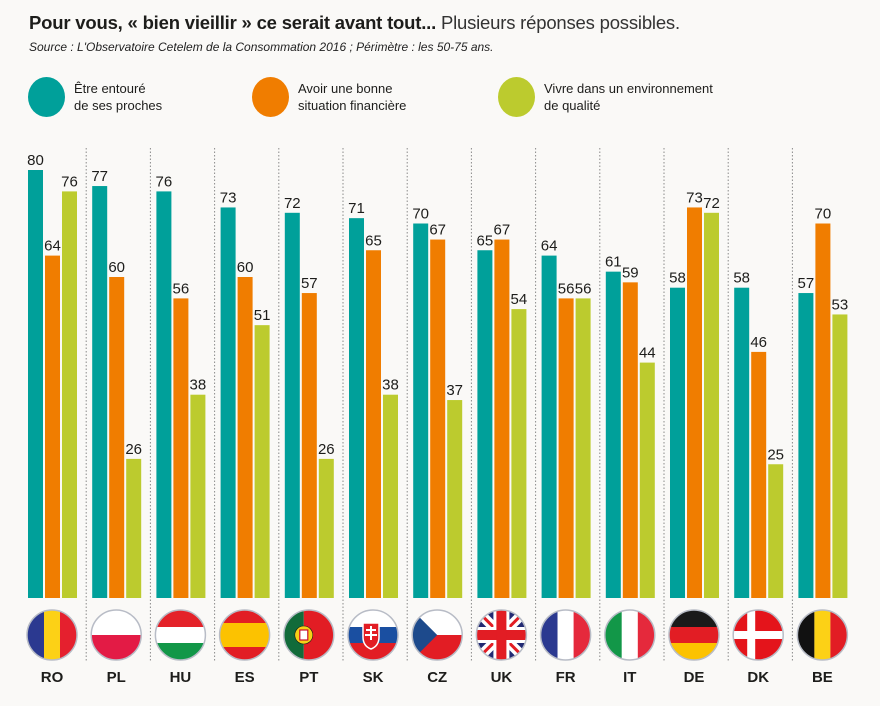  I want to click on legend-swatch-orange, so click(270, 97).